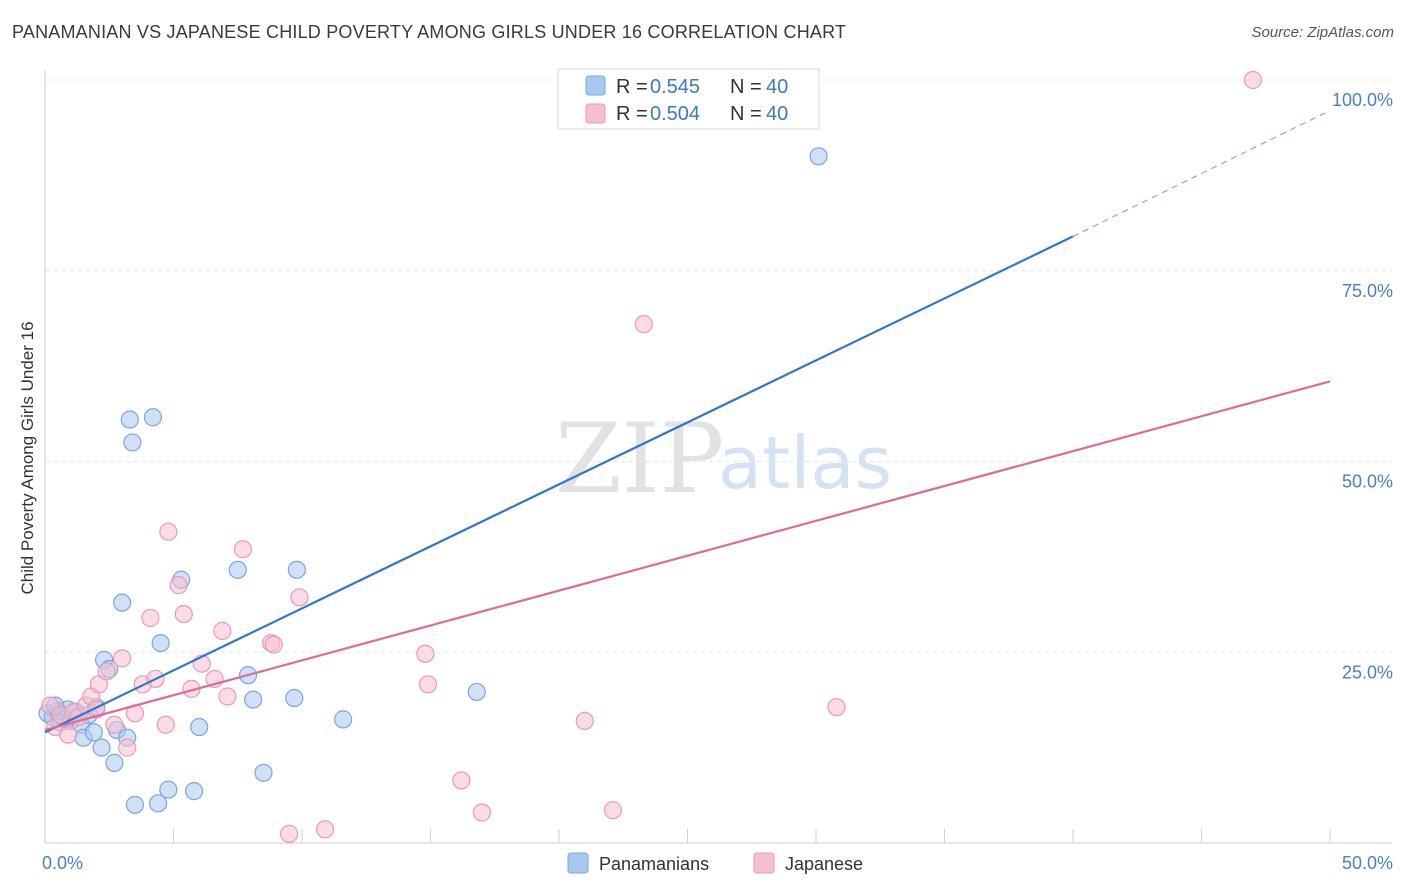 Image resolution: width=1406 pixels, height=892 pixels. Describe the element at coordinates (1367, 863) in the screenshot. I see `x-tick-label-1: 50.0%` at that location.